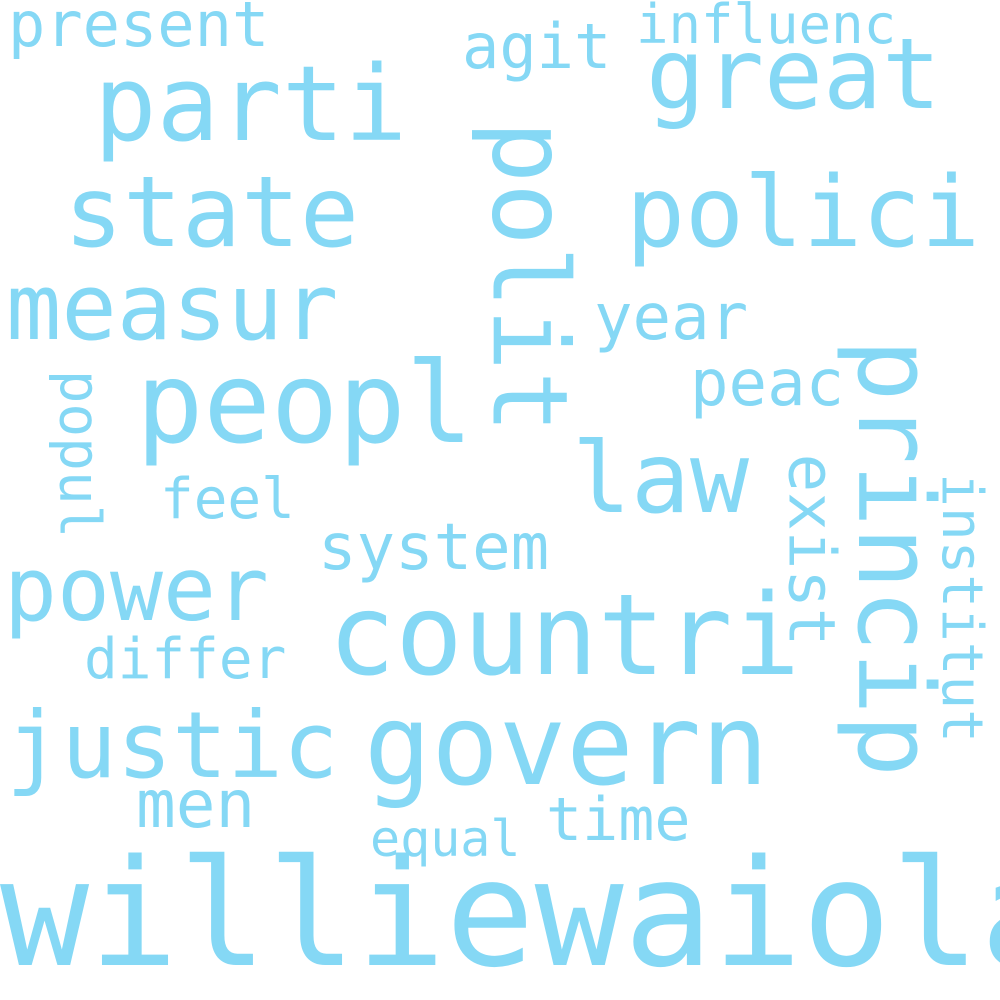 The height and width of the screenshot is (1000, 1000). Describe the element at coordinates (803, 213) in the screenshot. I see `word-polici: polici` at that location.